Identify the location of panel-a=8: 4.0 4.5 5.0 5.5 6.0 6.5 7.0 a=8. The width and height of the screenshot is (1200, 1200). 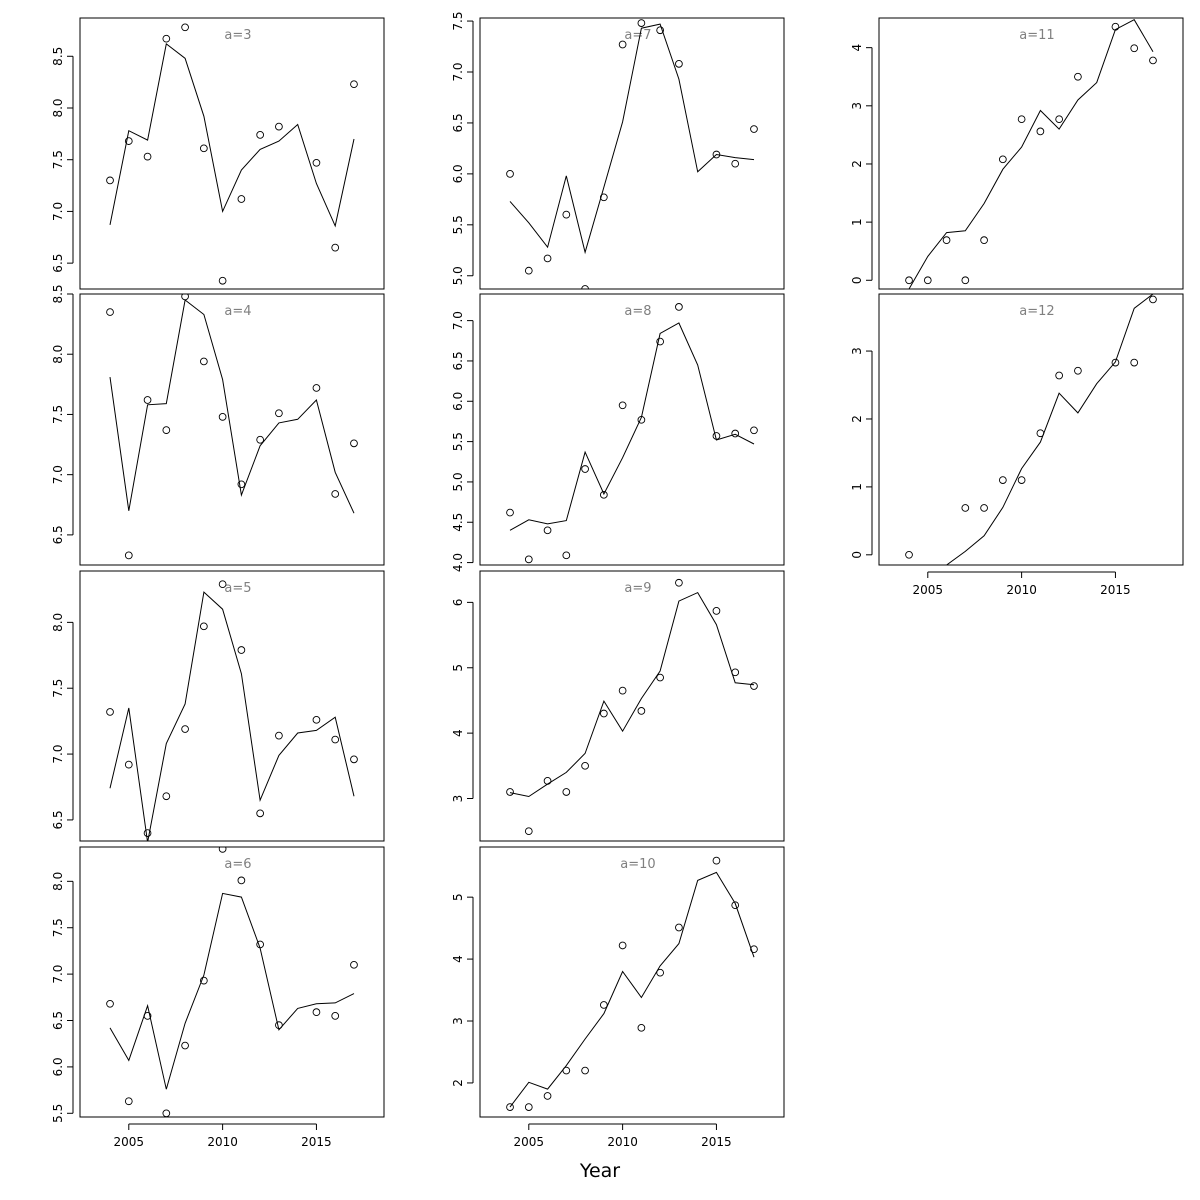
(618, 432).